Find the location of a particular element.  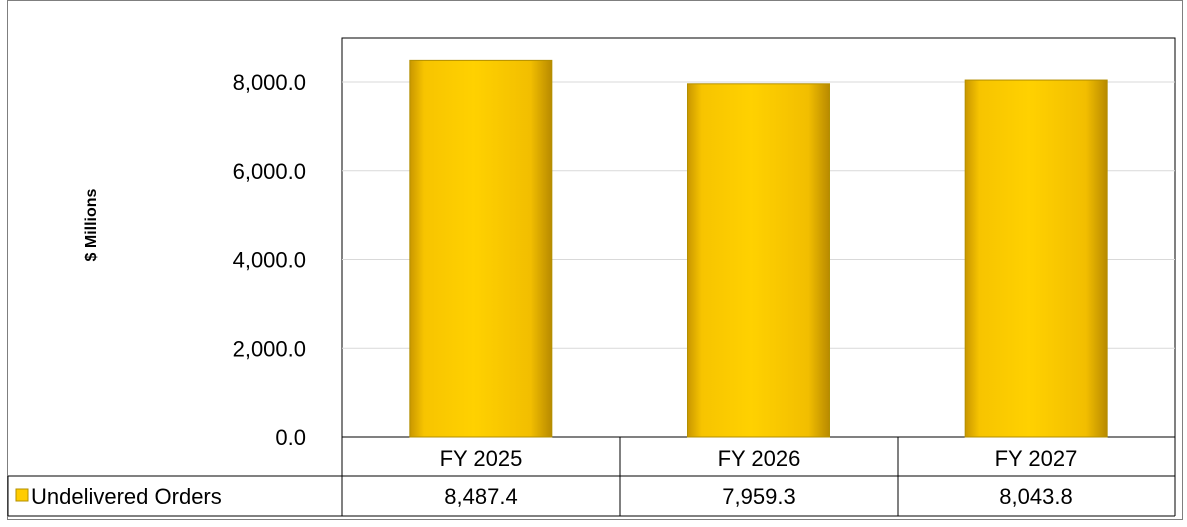

y-tick-label: 4,000.0 is located at coordinates (269, 260).